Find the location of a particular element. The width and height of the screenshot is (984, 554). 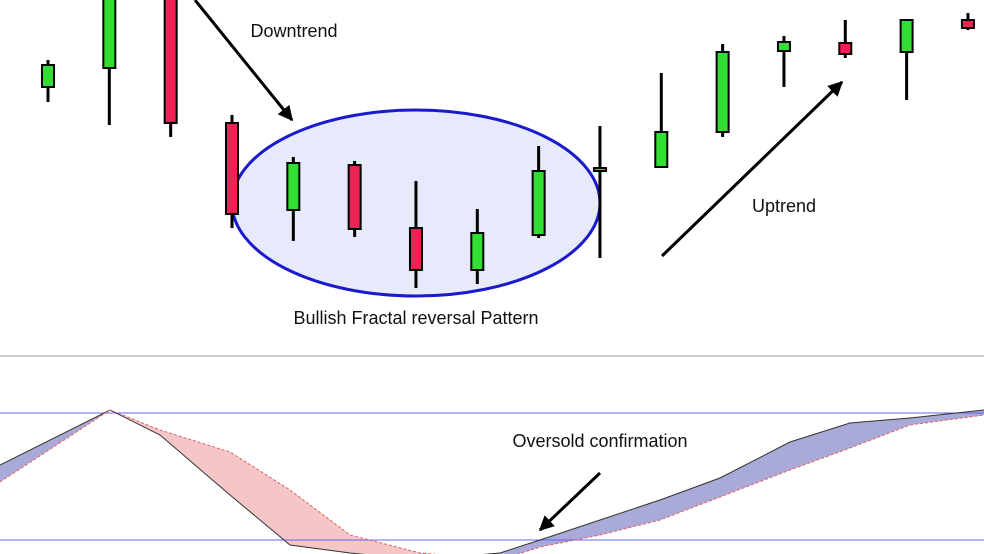

annotation: Oversold confirmation is located at coordinates (599, 441).